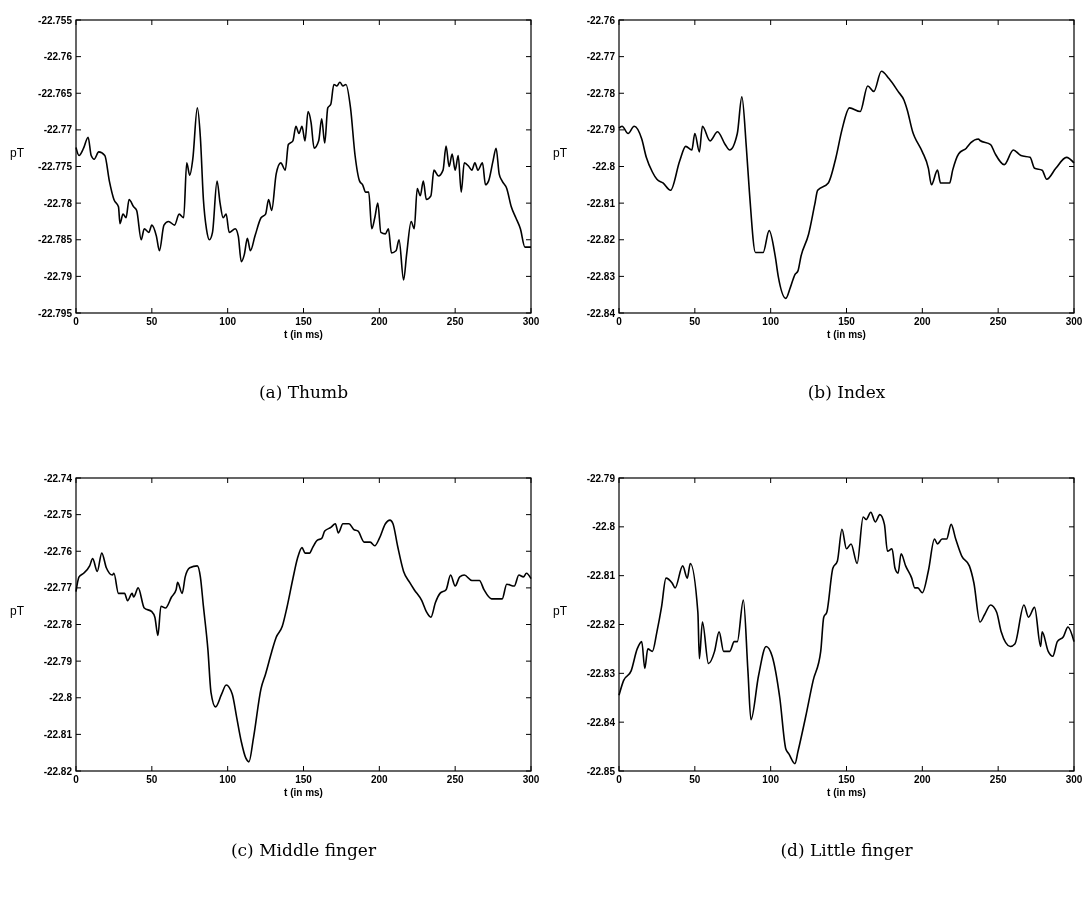  What do you see at coordinates (55, 240) in the screenshot?
I see `y-tick-label: -22.785` at bounding box center [55, 240].